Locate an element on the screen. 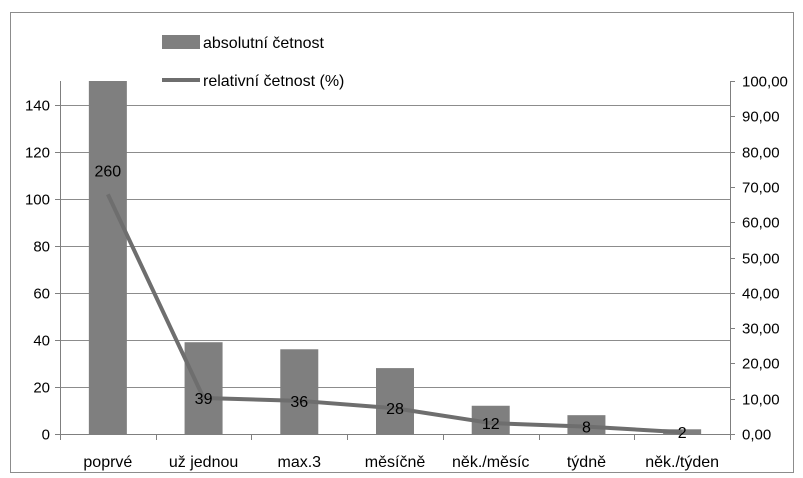  right-tick-label: 30,00 is located at coordinates (761, 329).